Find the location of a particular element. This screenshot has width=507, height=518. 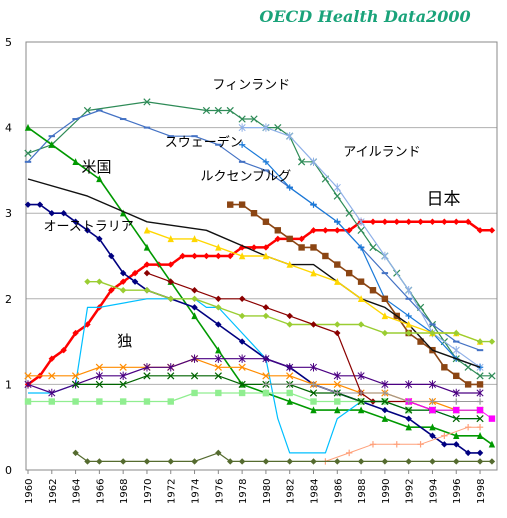

y-tick-label: 4 is located at coordinates (8, 128).